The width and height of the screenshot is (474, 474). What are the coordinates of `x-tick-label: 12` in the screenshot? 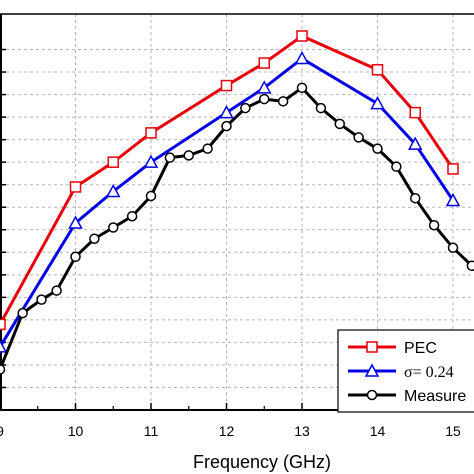 It's located at (227, 431).